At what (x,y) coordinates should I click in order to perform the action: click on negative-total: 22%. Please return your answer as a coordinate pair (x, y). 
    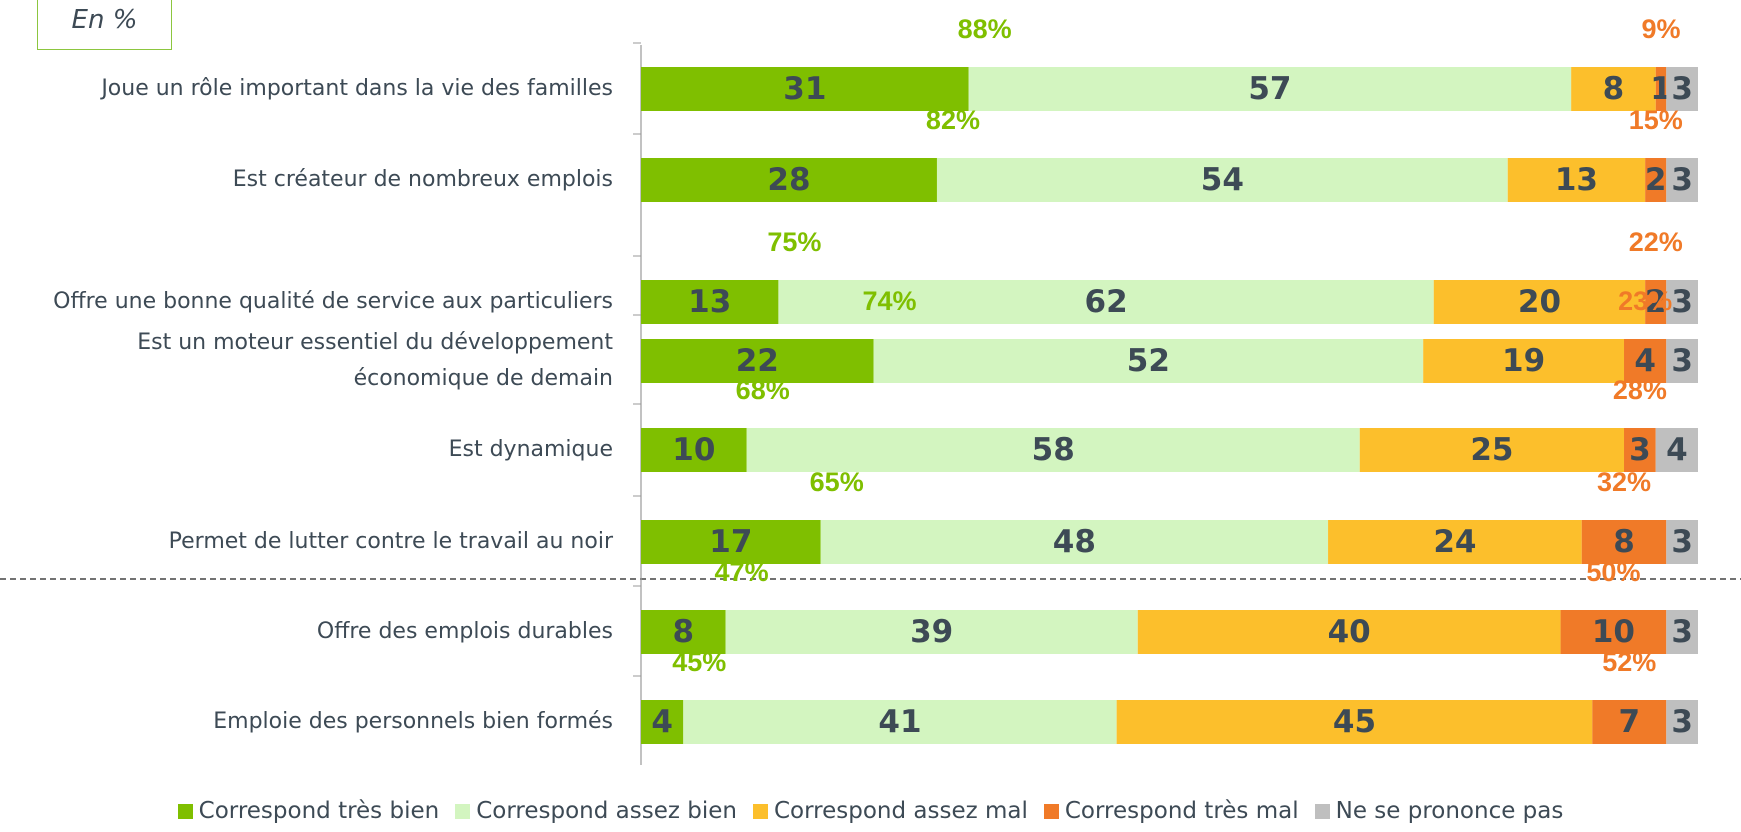
    Looking at the image, I should click on (1656, 242).